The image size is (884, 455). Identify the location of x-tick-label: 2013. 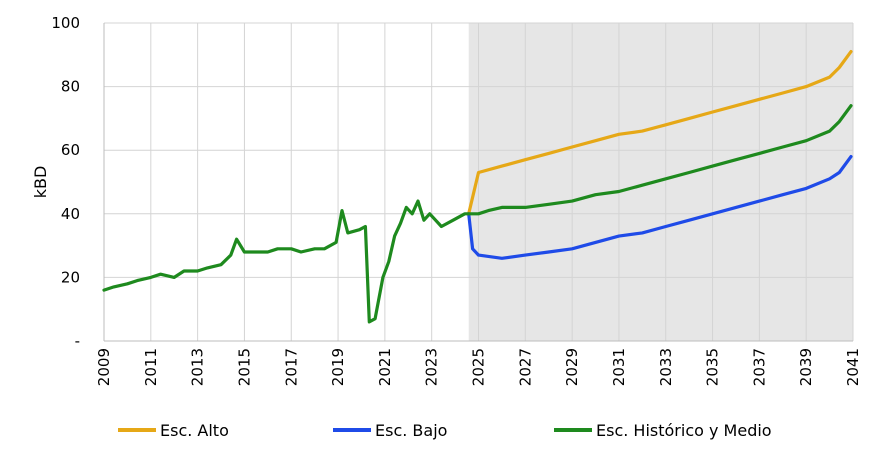
(198, 367).